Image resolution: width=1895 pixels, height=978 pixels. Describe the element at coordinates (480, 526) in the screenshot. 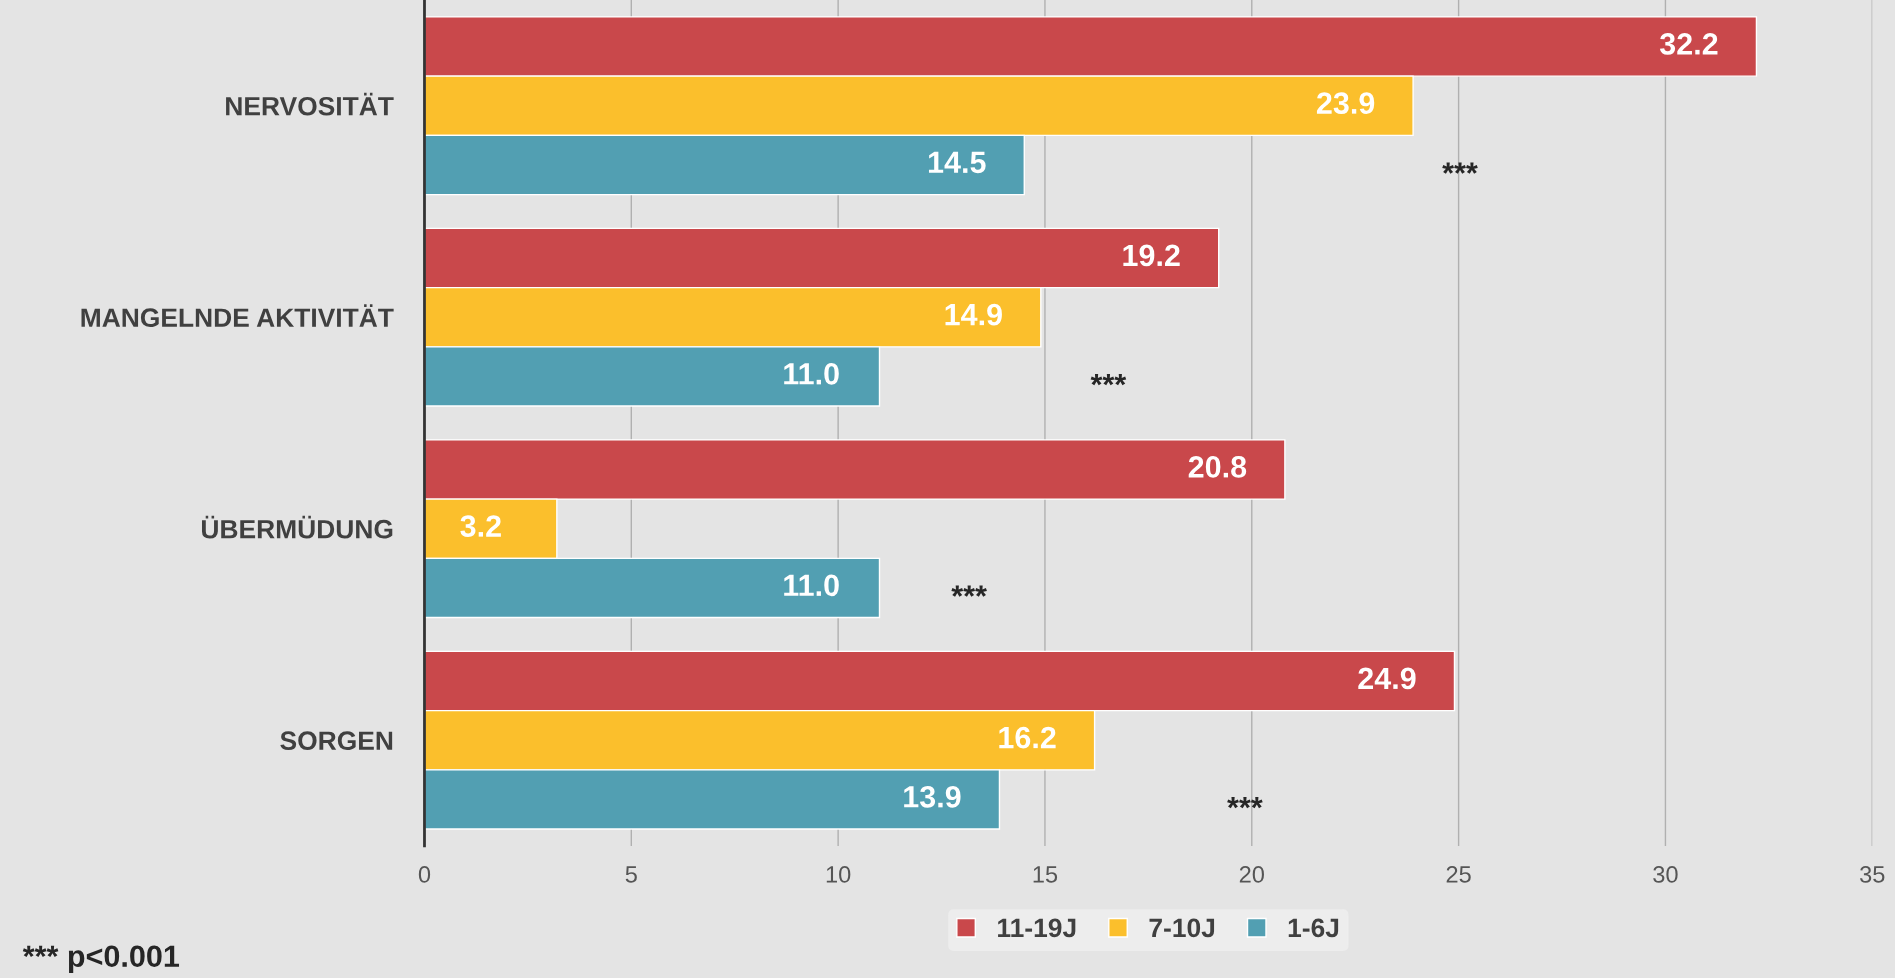

I see `data-label: 3.2` at that location.